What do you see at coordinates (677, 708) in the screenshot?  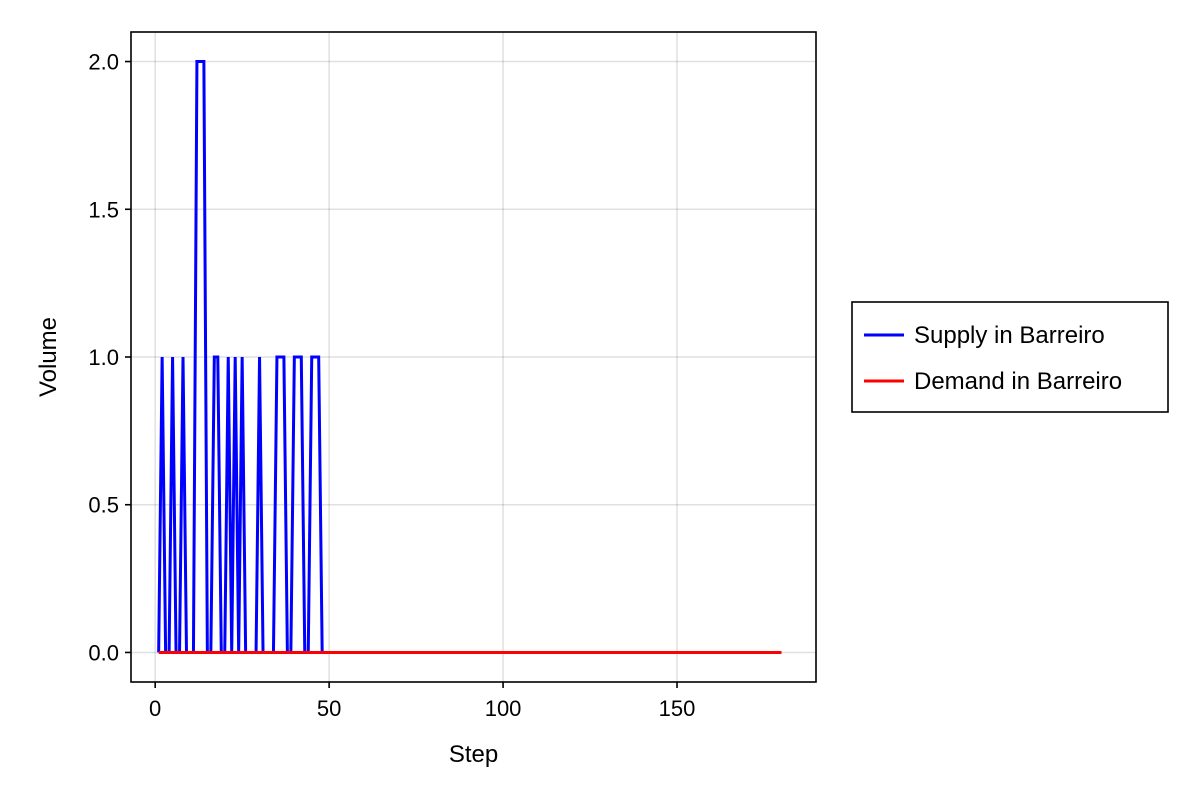 I see `x-tick-label: 150` at bounding box center [677, 708].